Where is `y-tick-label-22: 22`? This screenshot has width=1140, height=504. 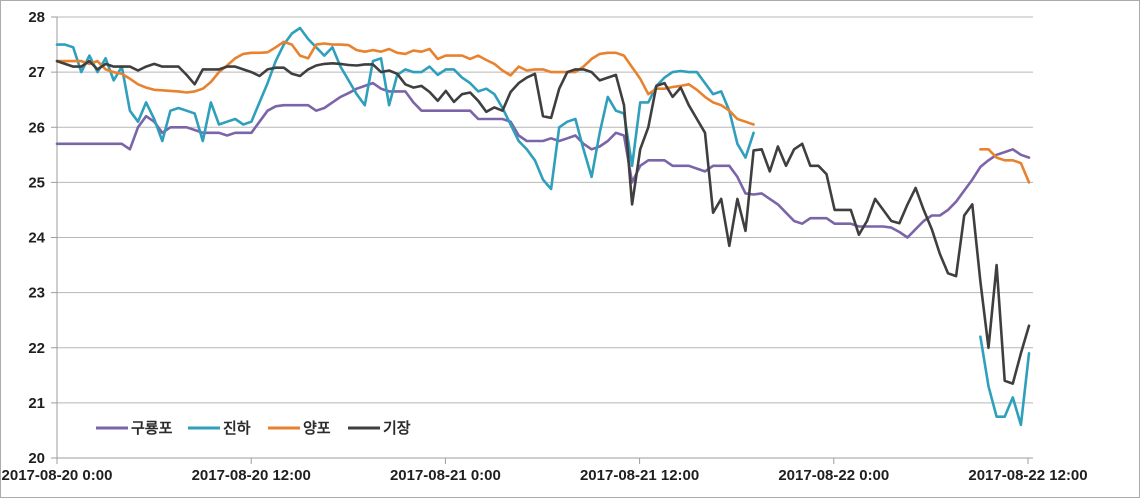 y-tick-label-22: 22 is located at coordinates (36, 348).